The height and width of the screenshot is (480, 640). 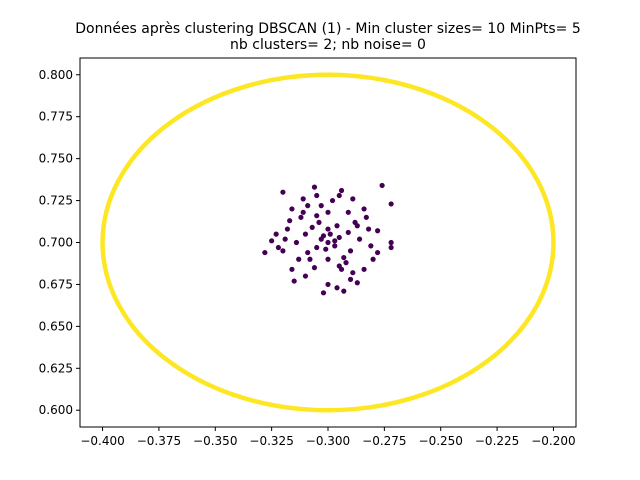 I want to click on x-tick-label: −0.350, so click(x=215, y=441).